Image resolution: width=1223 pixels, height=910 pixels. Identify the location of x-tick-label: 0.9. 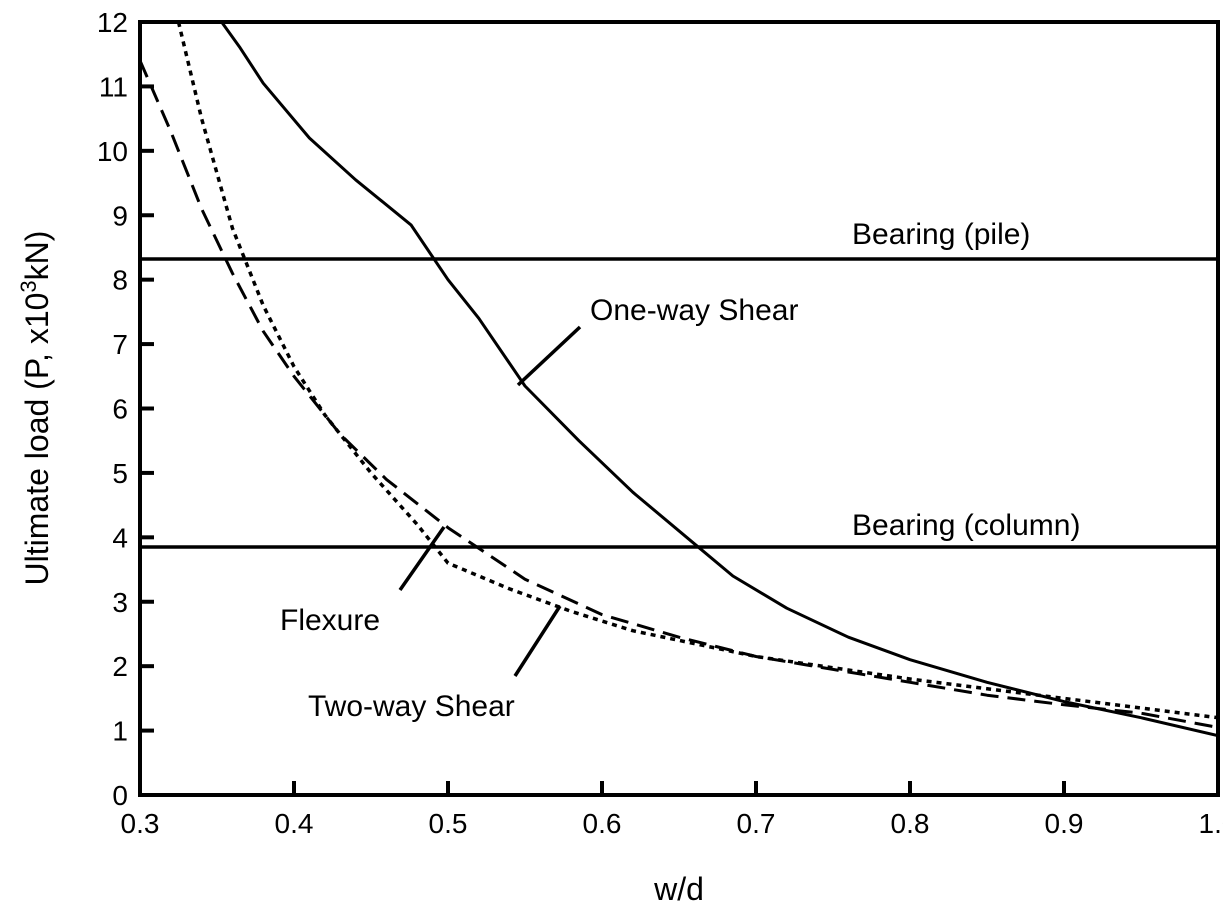
(1064, 823).